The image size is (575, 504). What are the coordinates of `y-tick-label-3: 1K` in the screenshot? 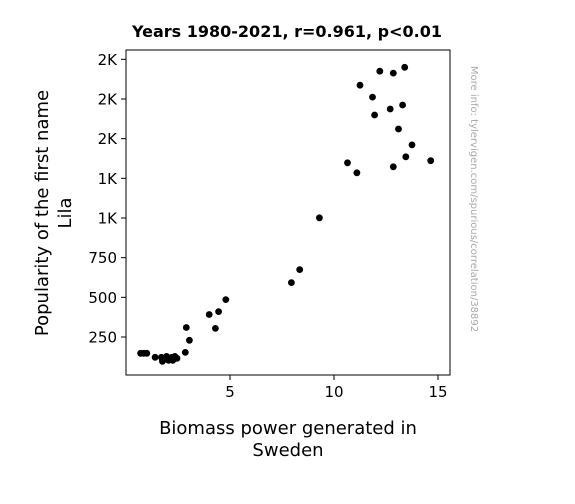 It's located at (108, 219).